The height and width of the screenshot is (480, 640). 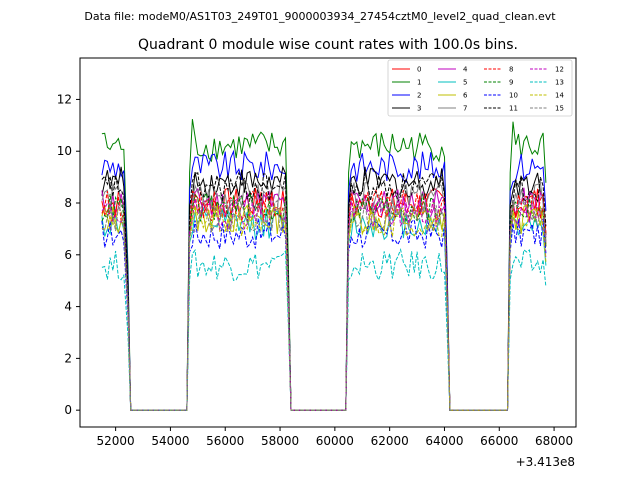 I want to click on legend-label-14: 14, so click(x=559, y=96).